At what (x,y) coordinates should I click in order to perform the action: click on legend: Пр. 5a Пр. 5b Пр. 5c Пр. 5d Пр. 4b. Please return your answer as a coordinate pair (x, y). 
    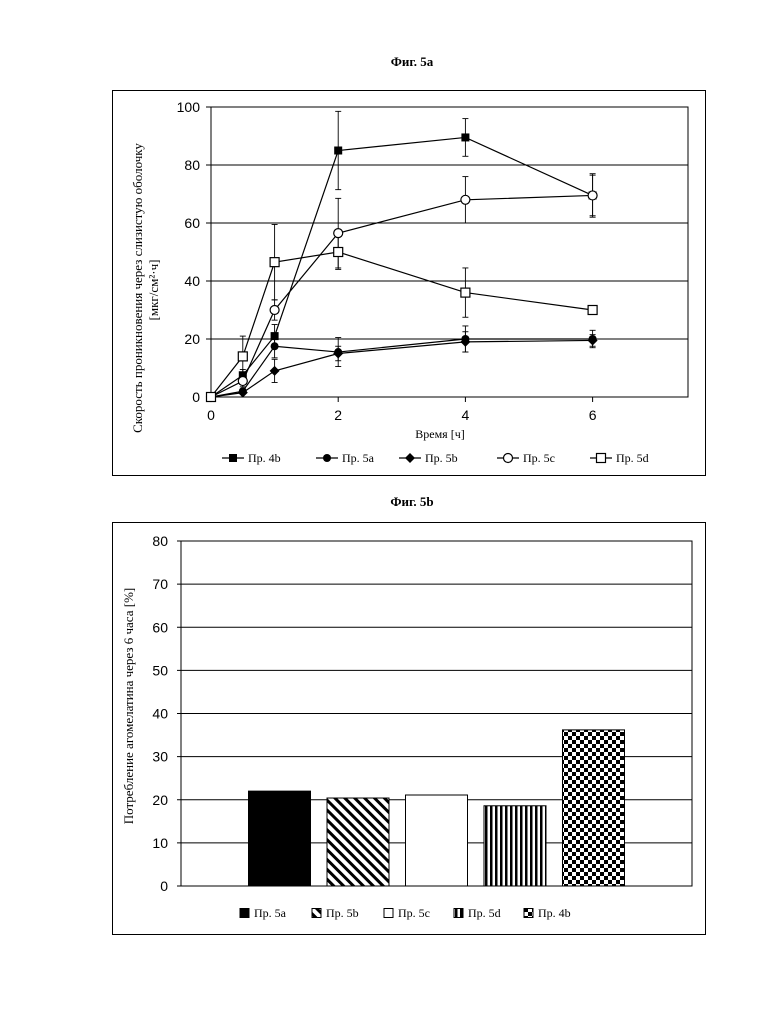
    Looking at the image, I should click on (405, 913).